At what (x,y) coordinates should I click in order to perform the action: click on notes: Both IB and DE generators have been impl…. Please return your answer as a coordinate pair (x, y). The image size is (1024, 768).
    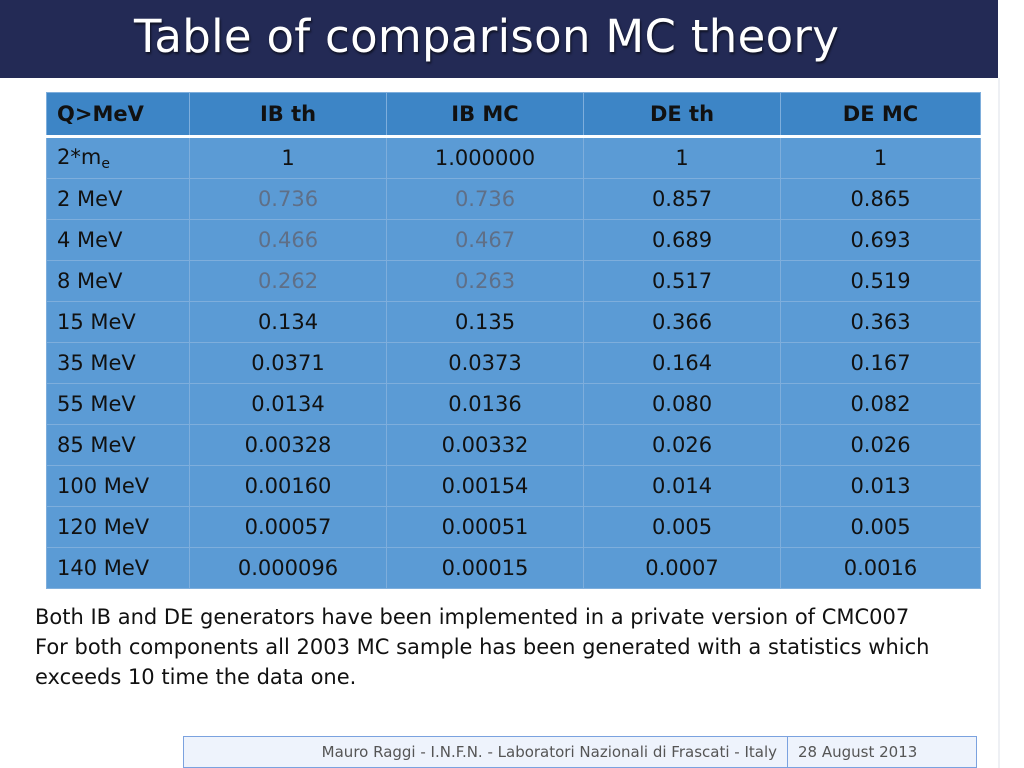
    Looking at the image, I should click on (510, 647).